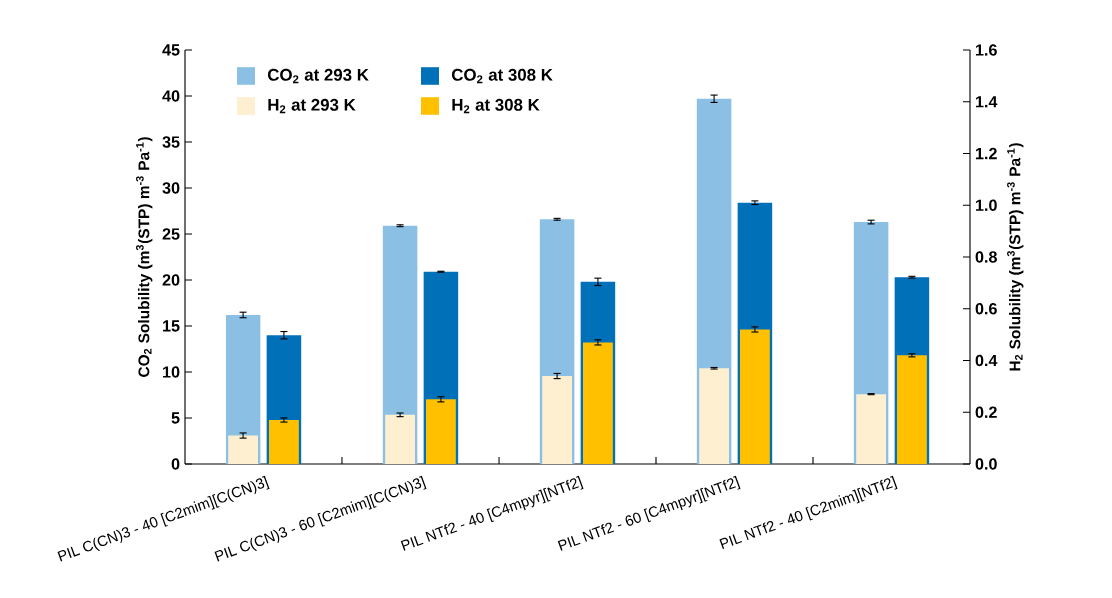  What do you see at coordinates (144, 257) in the screenshot?
I see `text: CO$_{2}$ Solubility (m$^{3}$(STP) m$^{-3}$ Pa$^{-1}$)` at bounding box center [144, 257].